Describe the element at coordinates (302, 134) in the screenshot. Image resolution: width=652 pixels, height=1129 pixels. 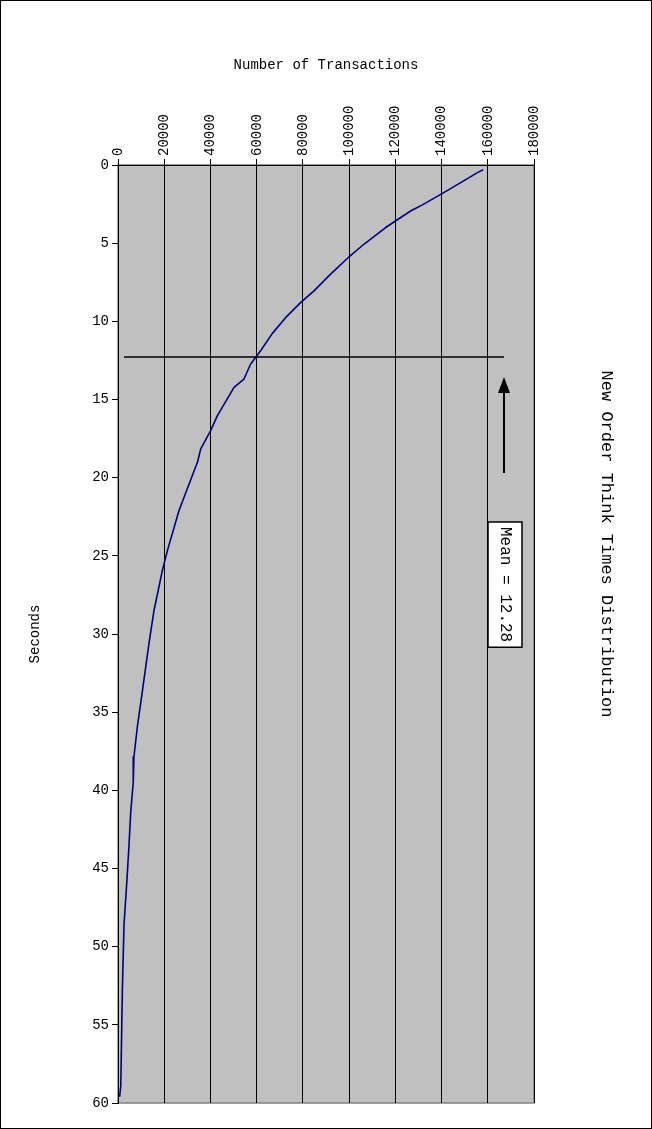
I see `x-tick-label: 80000` at that location.